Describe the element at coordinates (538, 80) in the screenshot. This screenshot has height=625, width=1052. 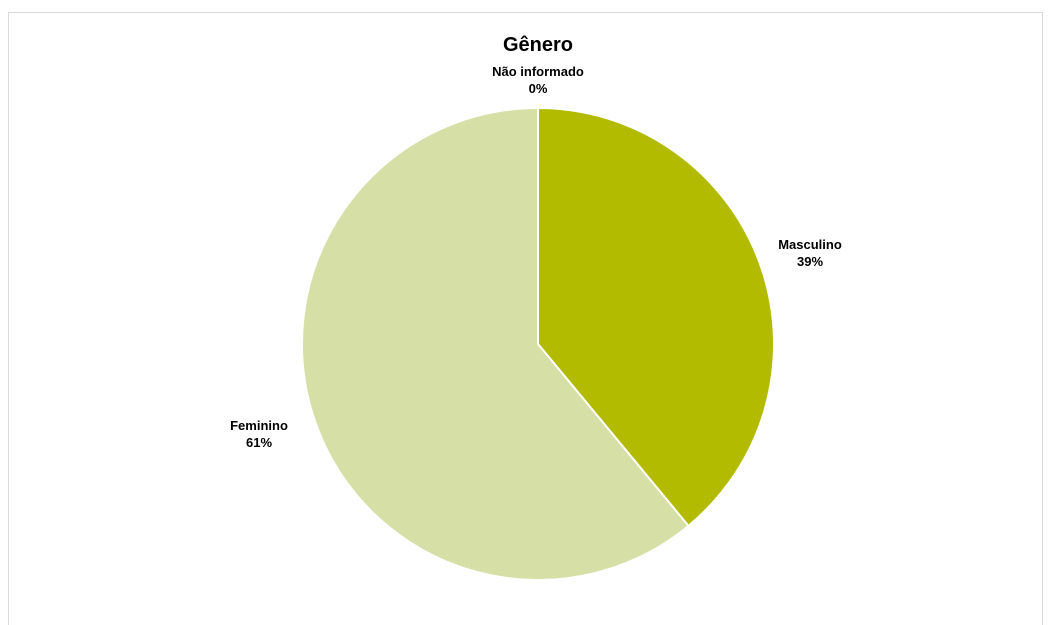
I see `data-label-nao-informado: Não informado 0%` at that location.